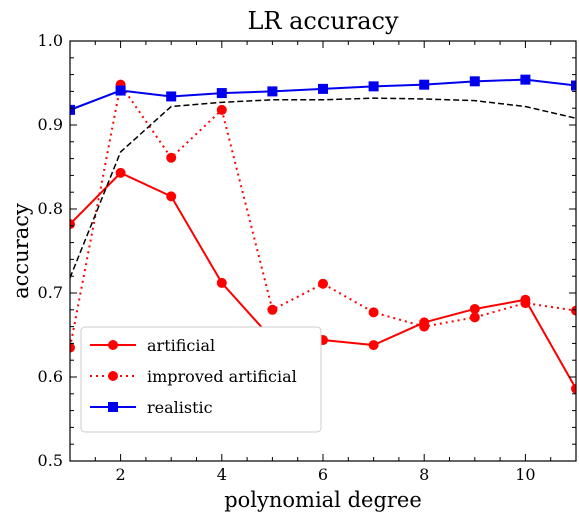 This screenshot has height=514, width=579. I want to click on x-tick-label: 8, so click(424, 474).